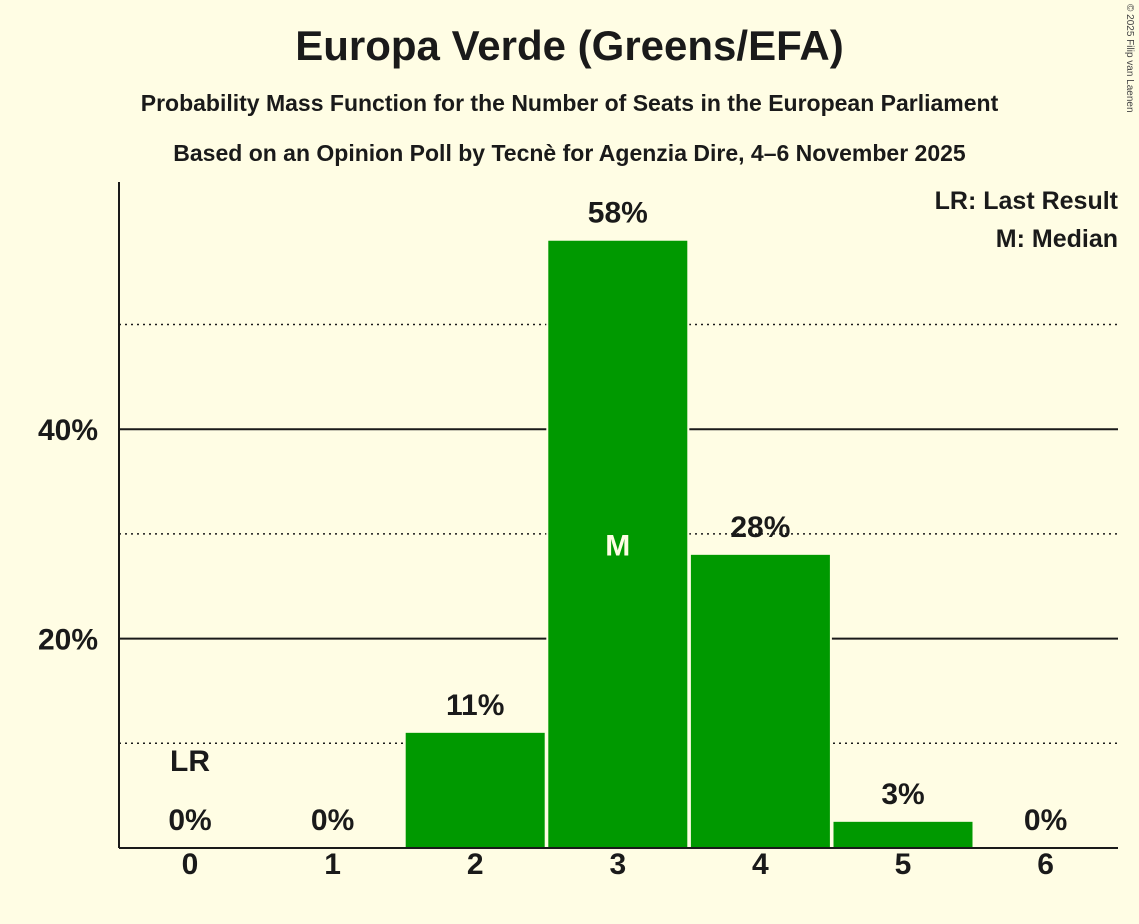 This screenshot has height=924, width=1139. Describe the element at coordinates (190, 761) in the screenshot. I see `last-result-marker: LR` at that location.